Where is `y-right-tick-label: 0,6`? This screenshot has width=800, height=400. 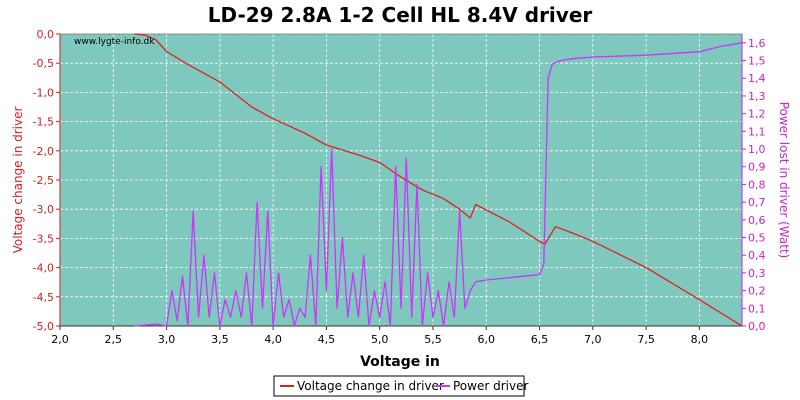
y-right-tick-label: 0,6 is located at coordinates (757, 220).